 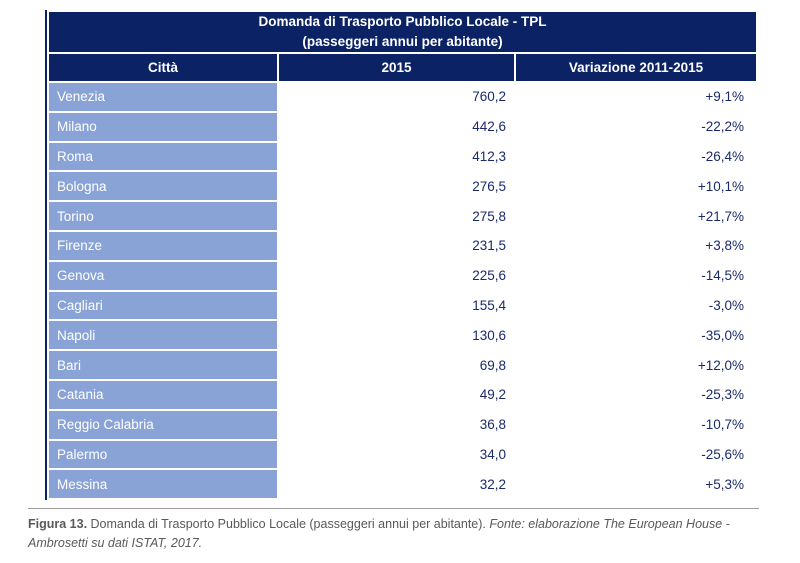 I want to click on value-2015-cell: 275,8, so click(x=396, y=216).